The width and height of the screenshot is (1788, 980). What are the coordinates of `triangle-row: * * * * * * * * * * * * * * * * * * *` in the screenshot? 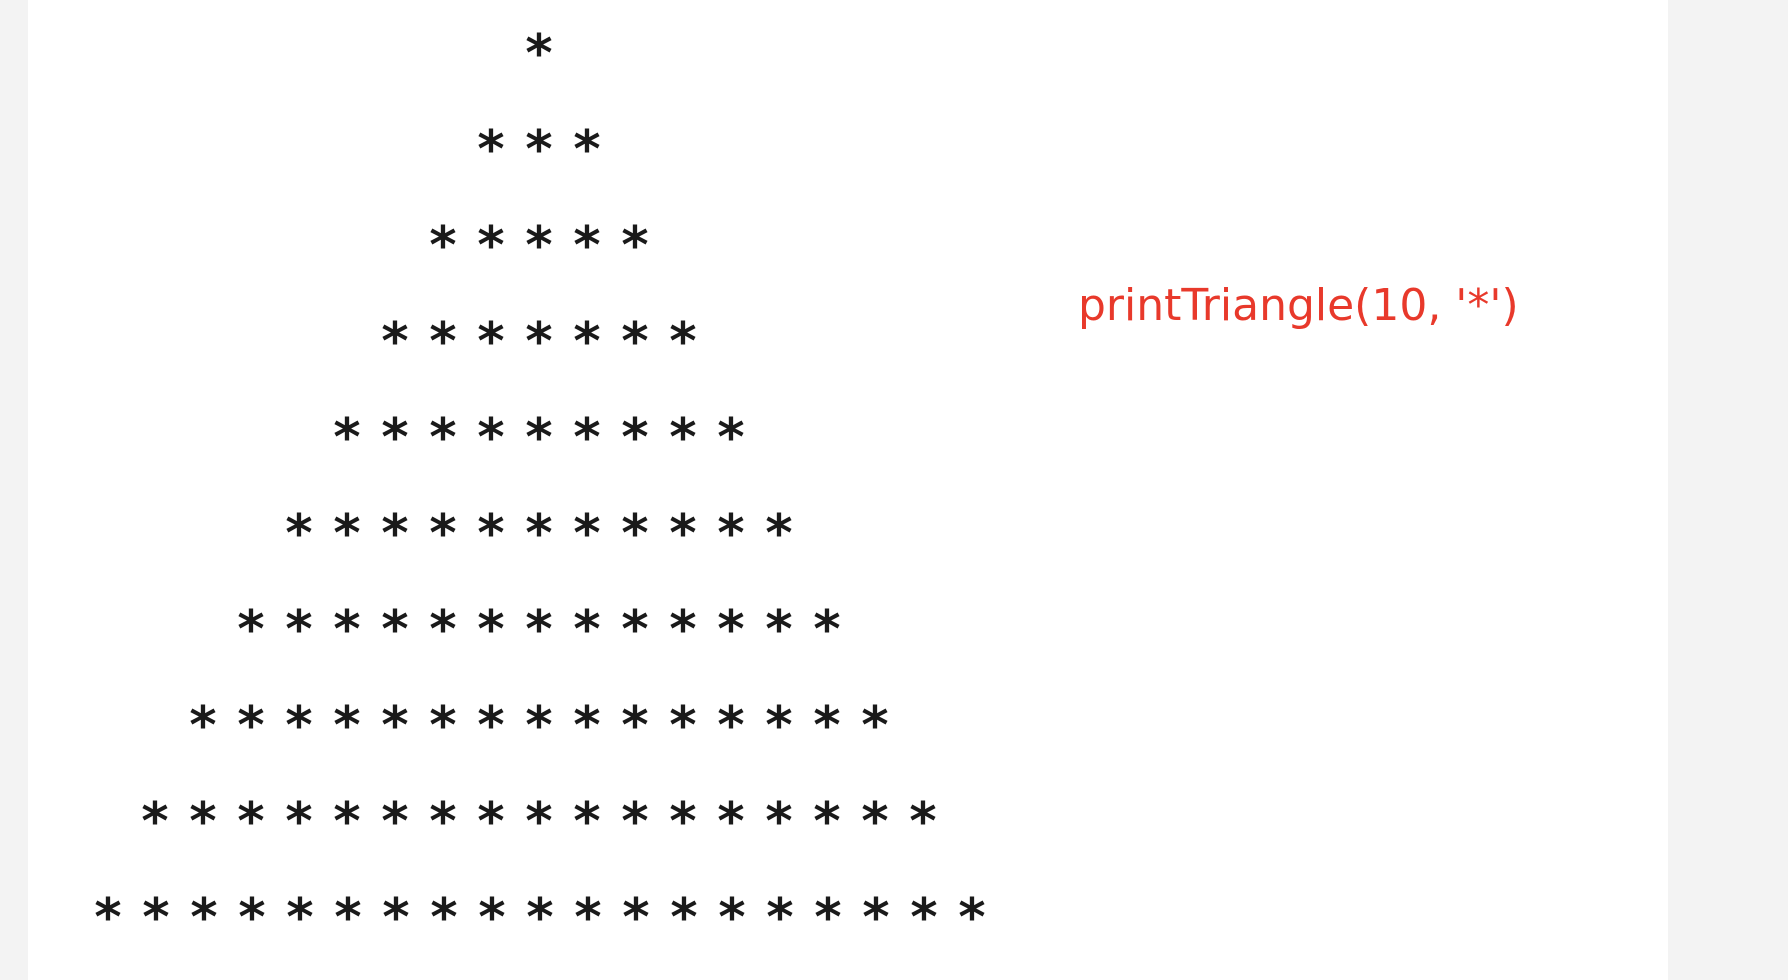 It's located at (539, 918).